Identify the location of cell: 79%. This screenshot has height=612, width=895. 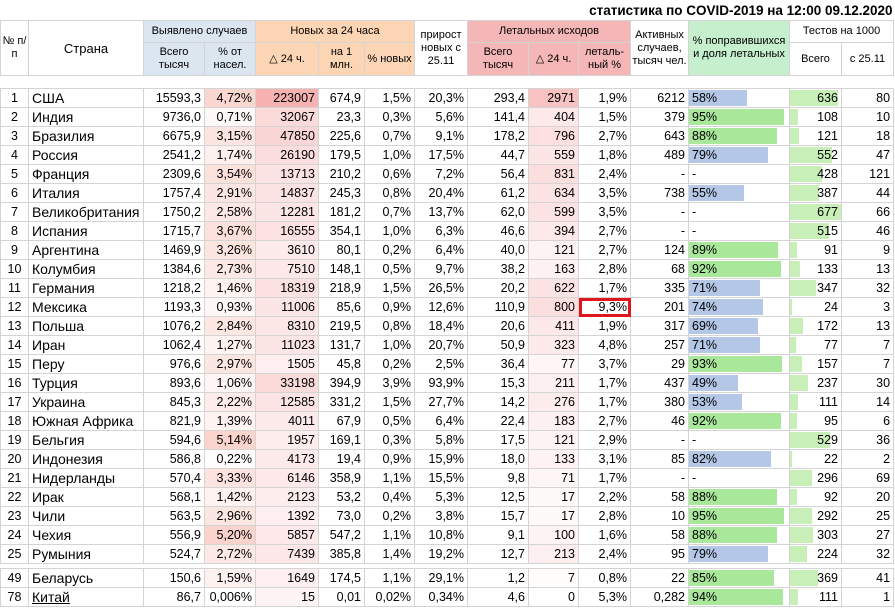
(739, 155).